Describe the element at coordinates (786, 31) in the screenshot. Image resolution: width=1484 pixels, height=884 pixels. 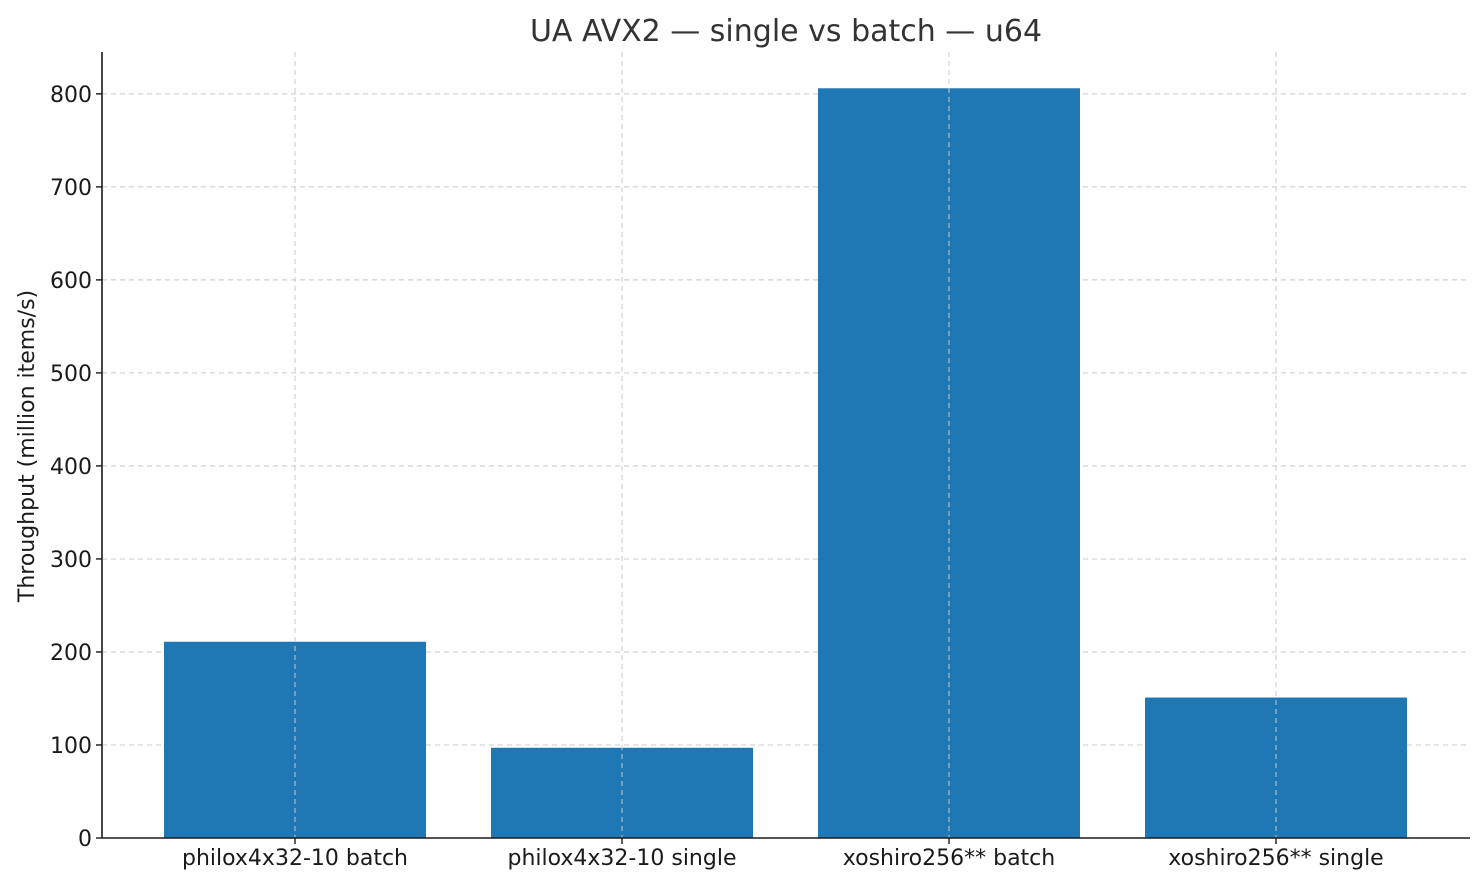
I see `chart-title: UA AVX2 — single vs batch — u64` at that location.